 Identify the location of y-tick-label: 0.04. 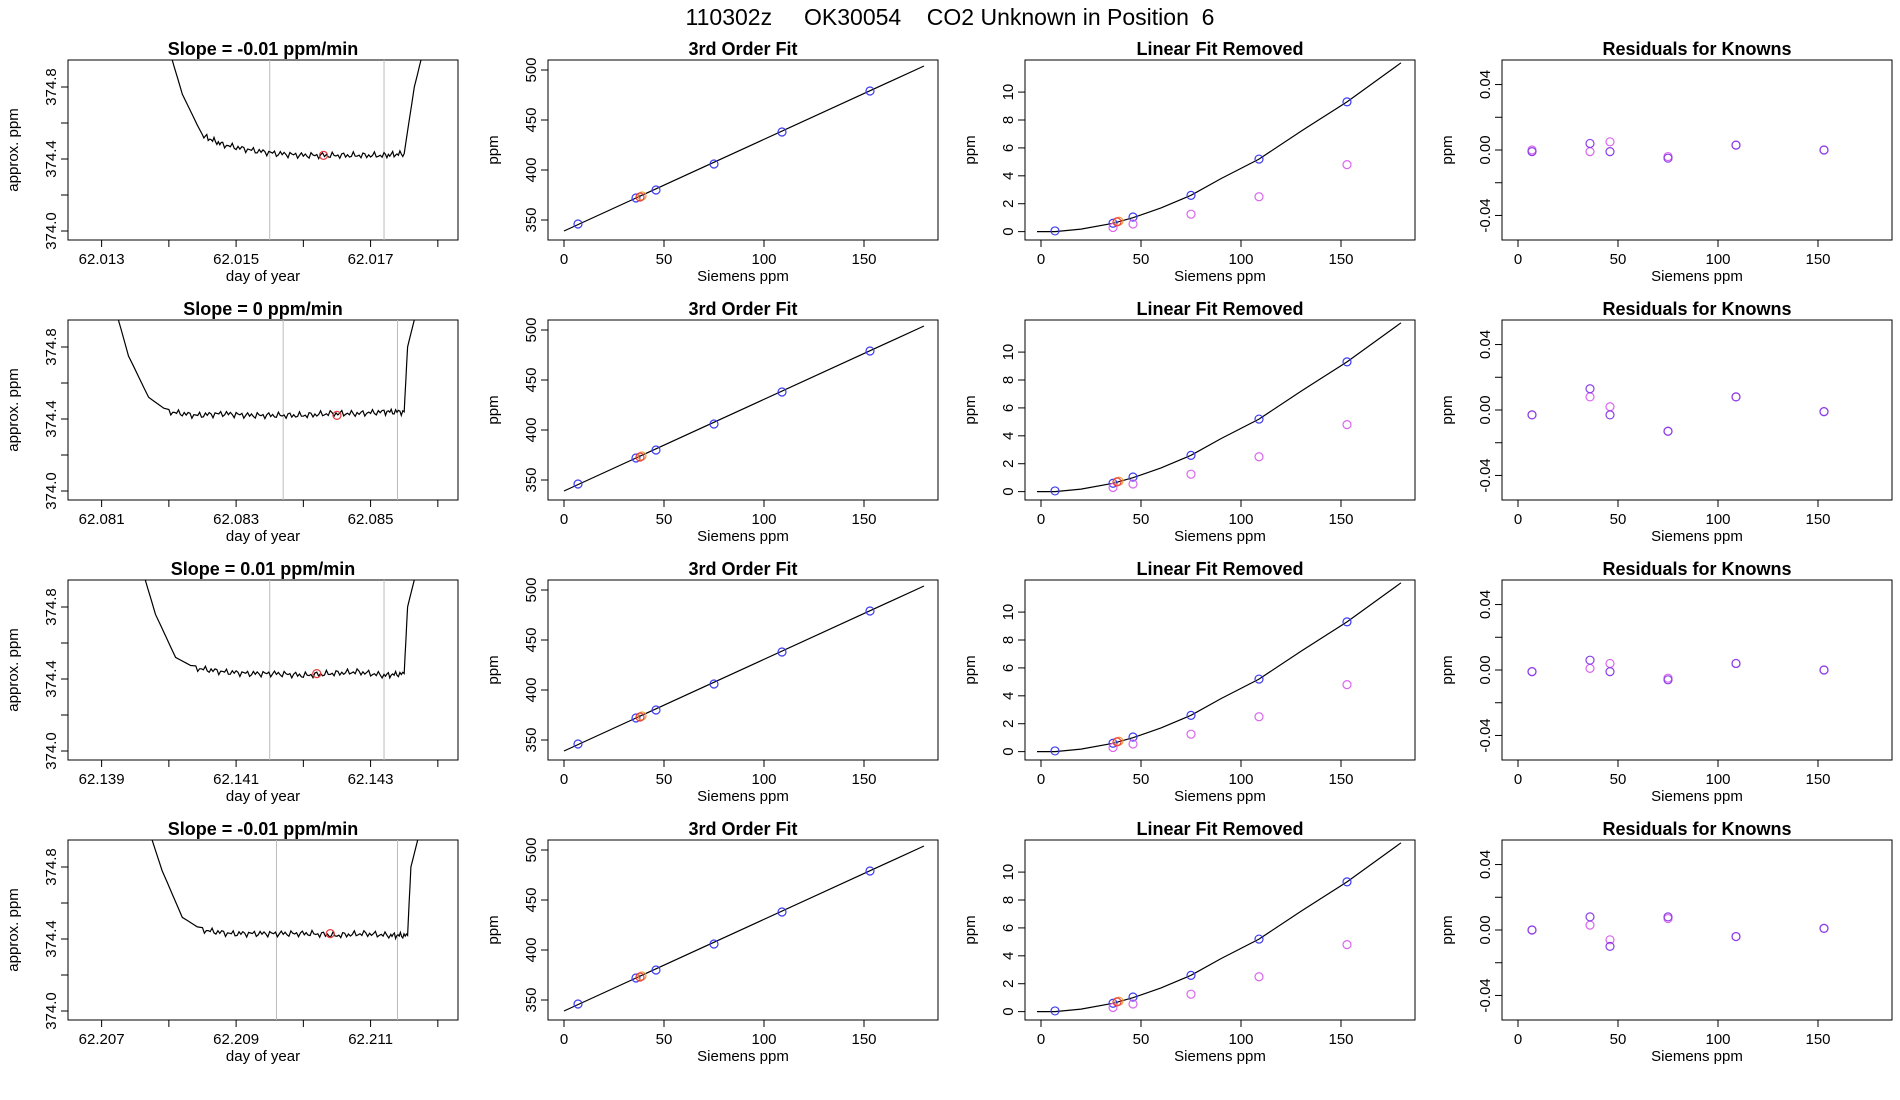
(1485, 864).